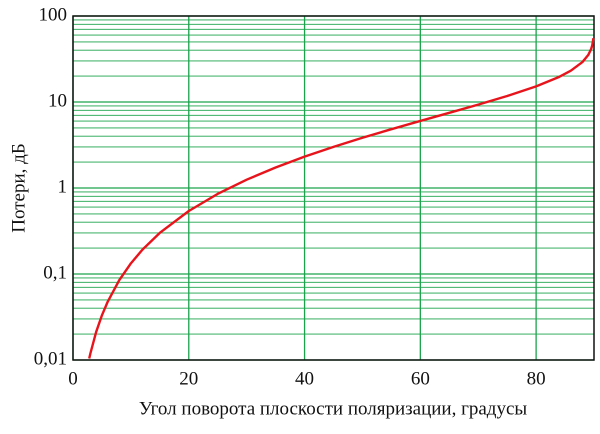 The height and width of the screenshot is (434, 600). I want to click on y-tick-label: 0,01, so click(50, 358).